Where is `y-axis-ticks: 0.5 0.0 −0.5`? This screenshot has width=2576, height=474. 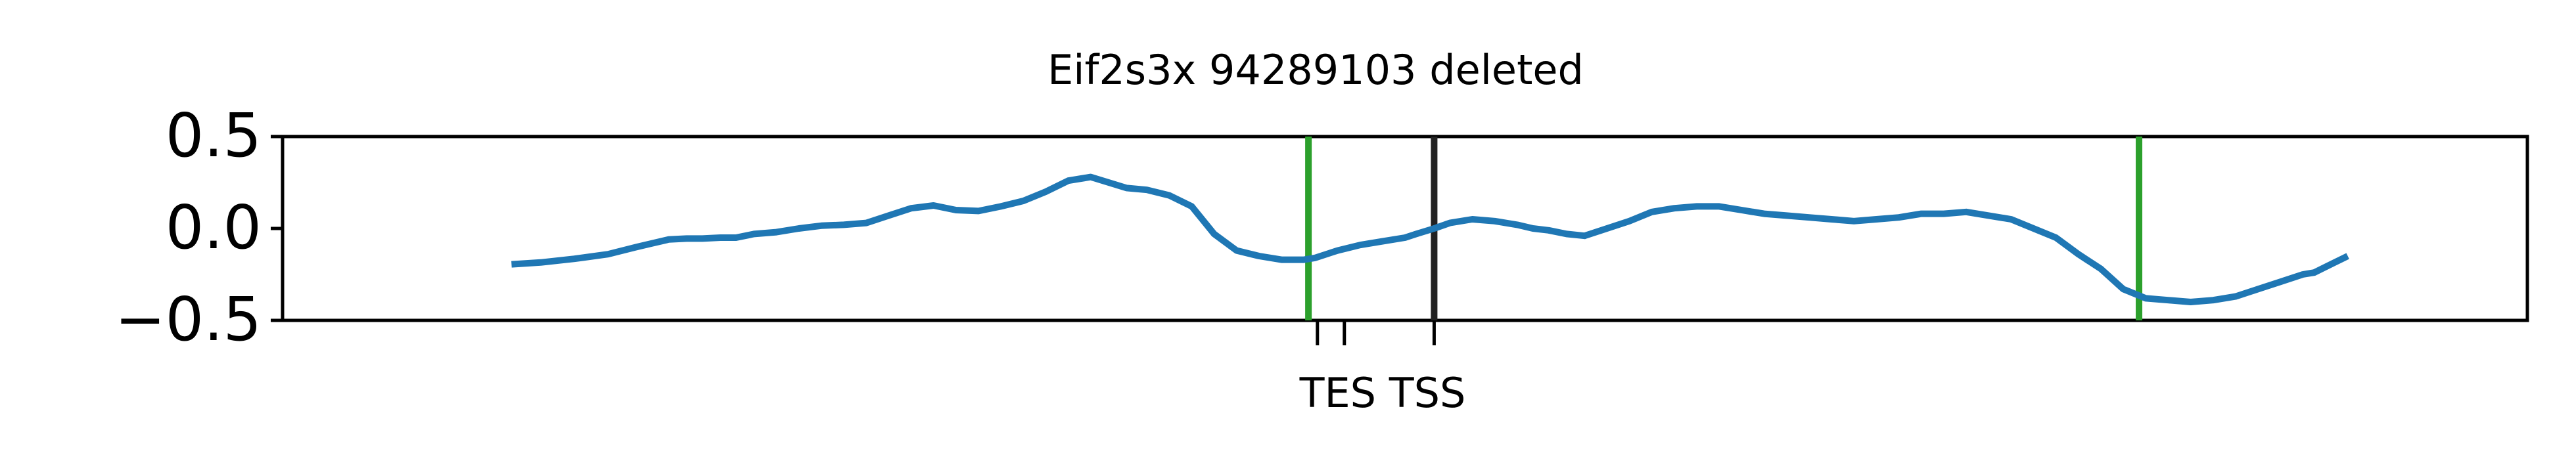 y-axis-ticks: 0.5 0.0 −0.5 is located at coordinates (199, 227).